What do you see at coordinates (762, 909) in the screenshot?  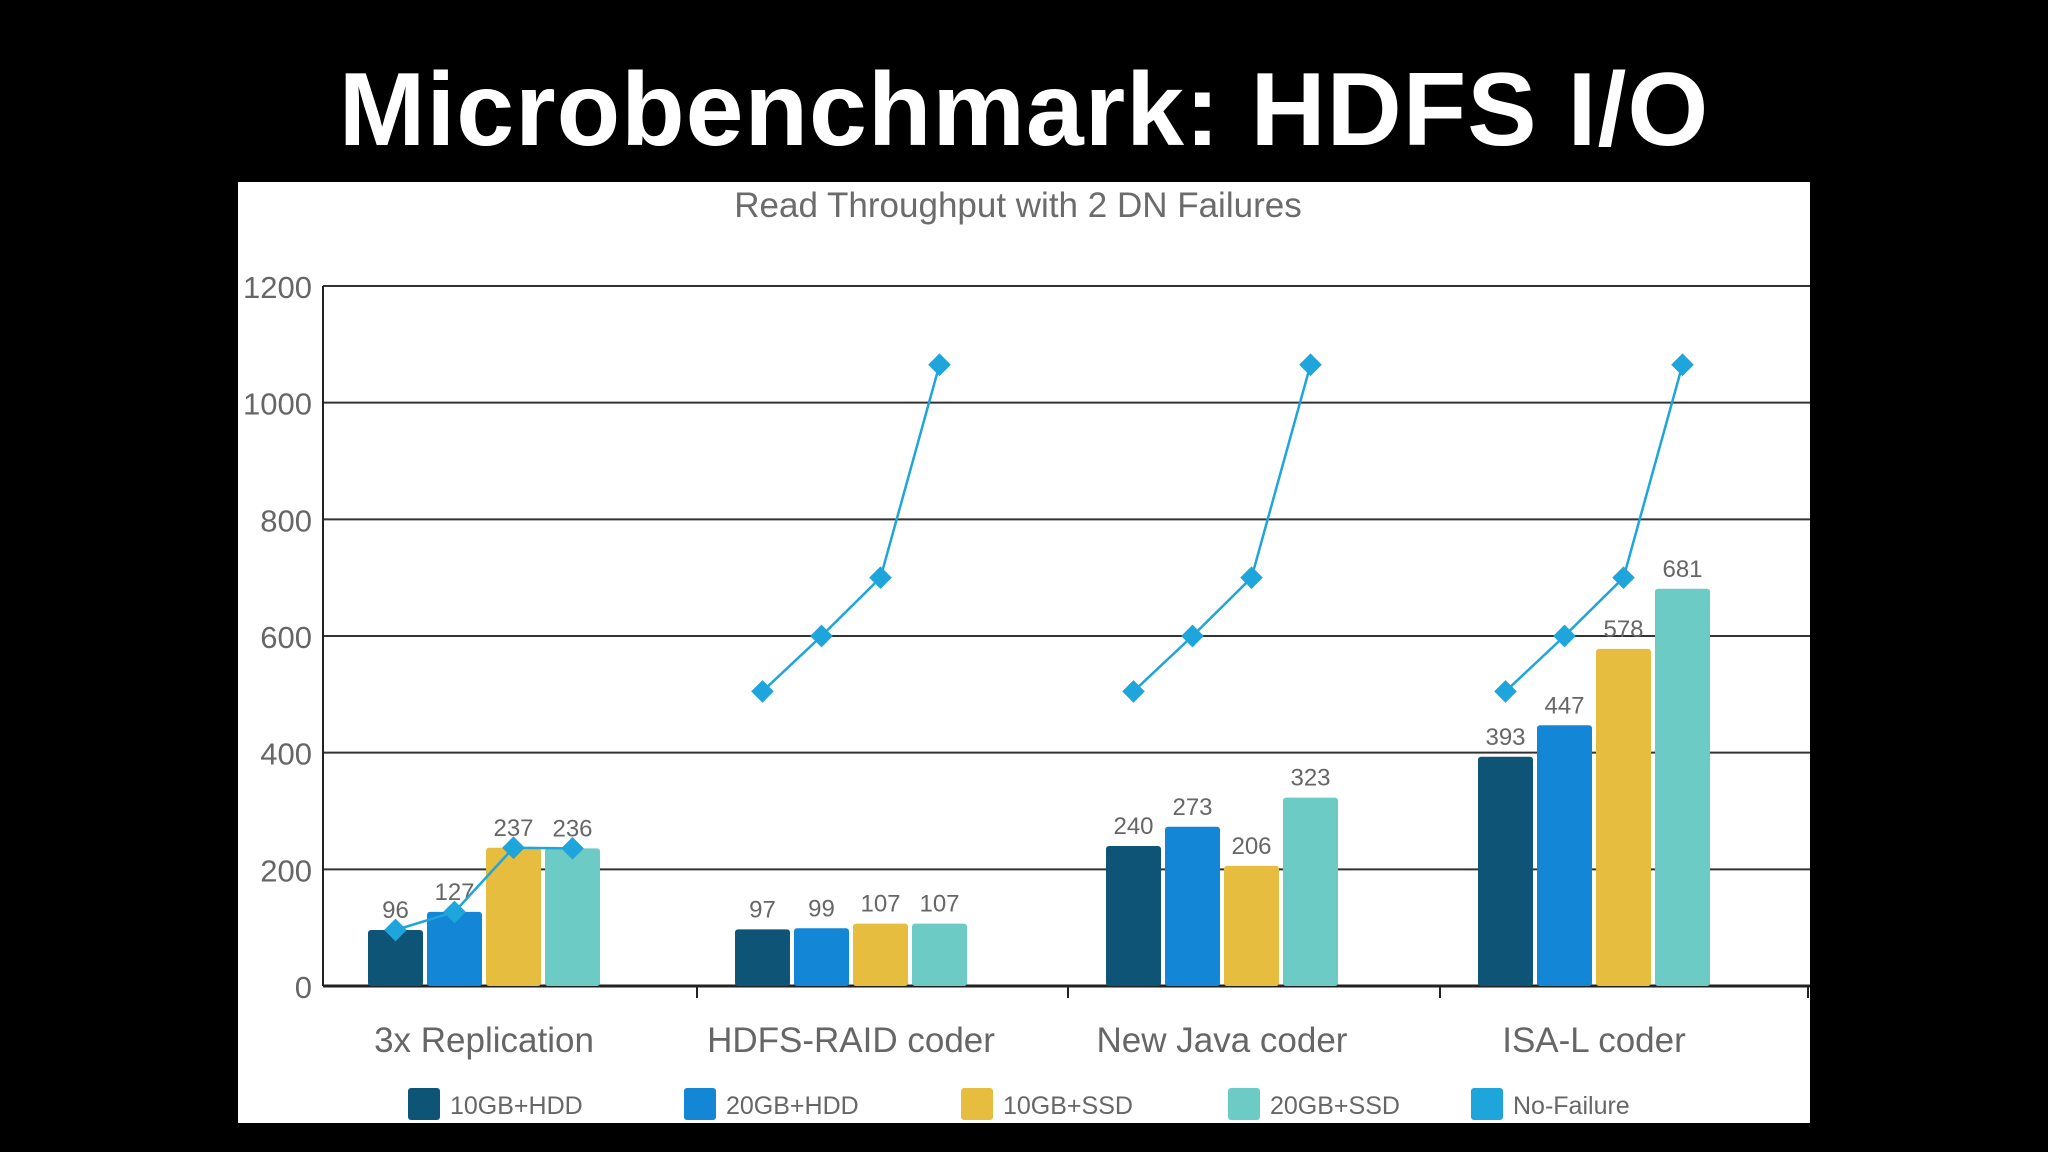 I see `bar-value-label: 97` at bounding box center [762, 909].